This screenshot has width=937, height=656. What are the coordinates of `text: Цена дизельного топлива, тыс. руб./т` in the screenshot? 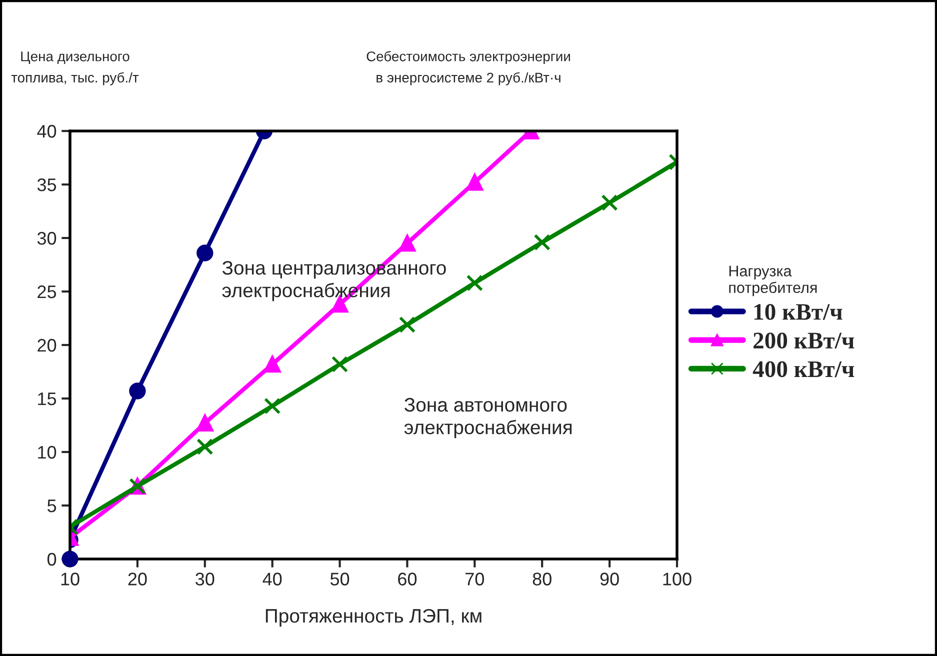 It's located at (75, 69).